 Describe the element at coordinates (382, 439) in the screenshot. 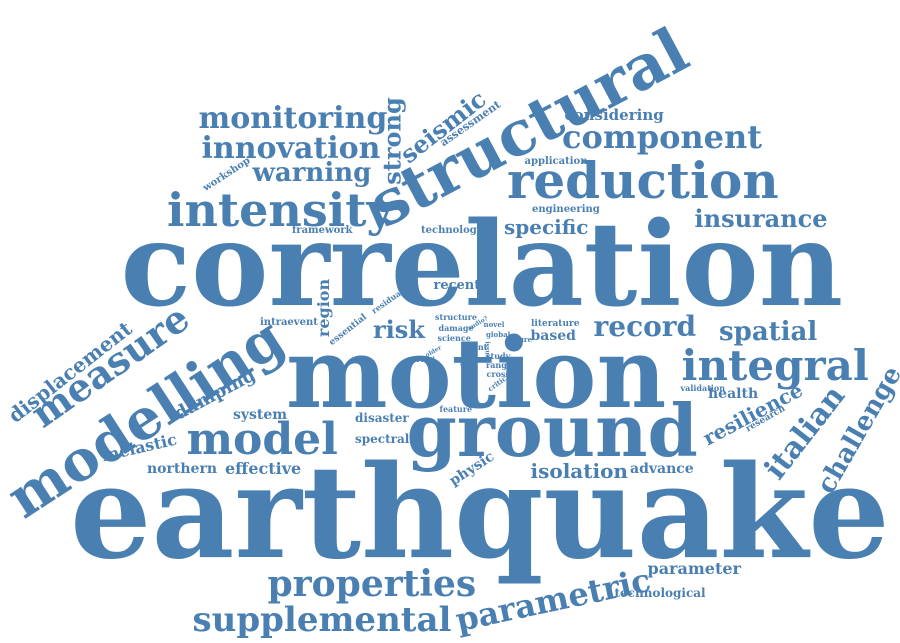

I see `word-spectral: spectral` at that location.